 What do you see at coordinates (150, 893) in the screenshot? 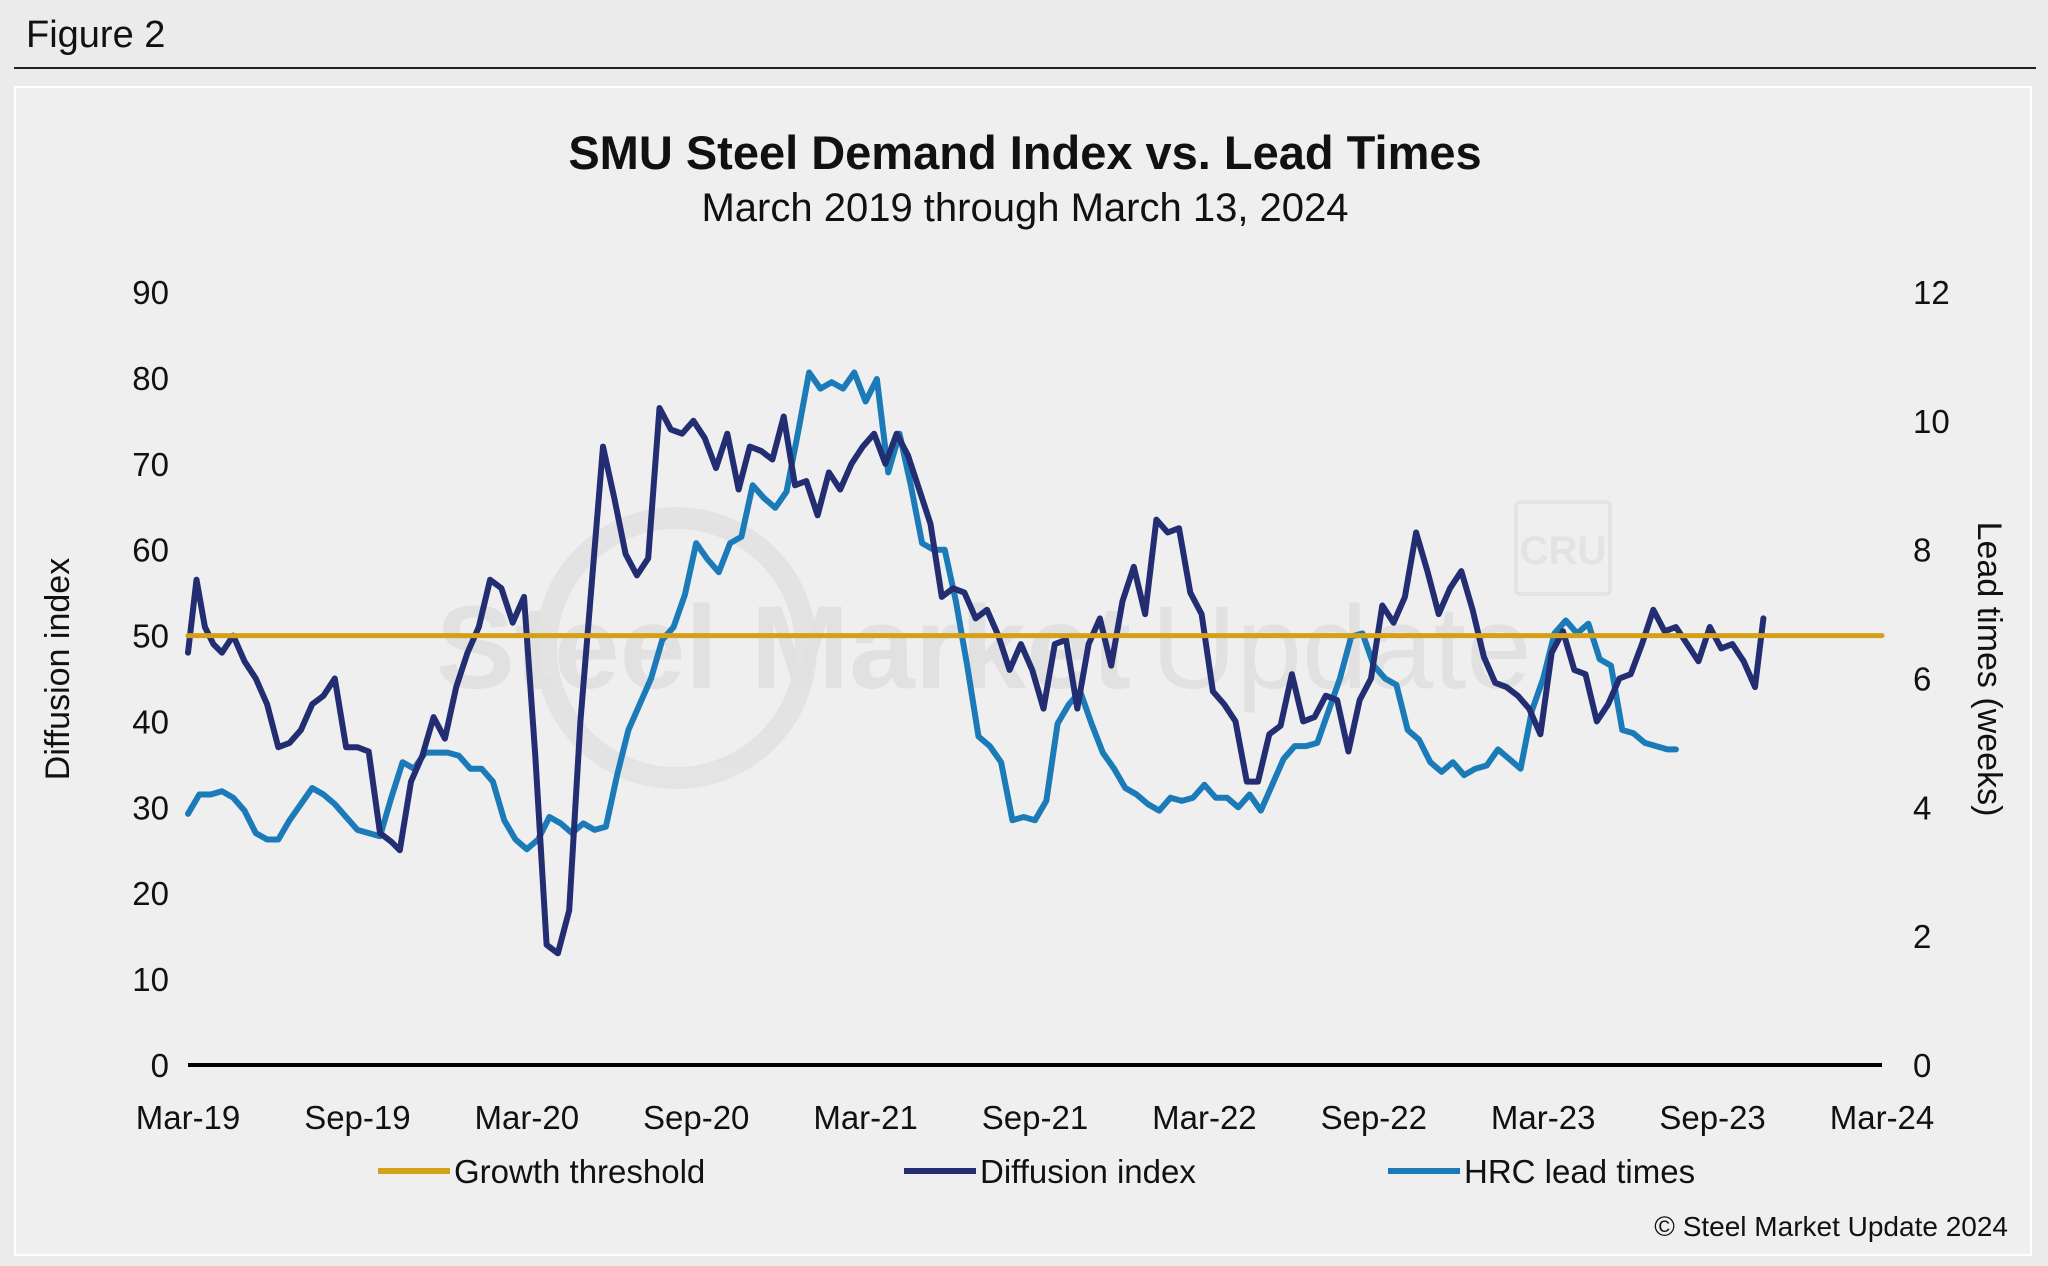
I see `y-tick-label: 20` at bounding box center [150, 893].